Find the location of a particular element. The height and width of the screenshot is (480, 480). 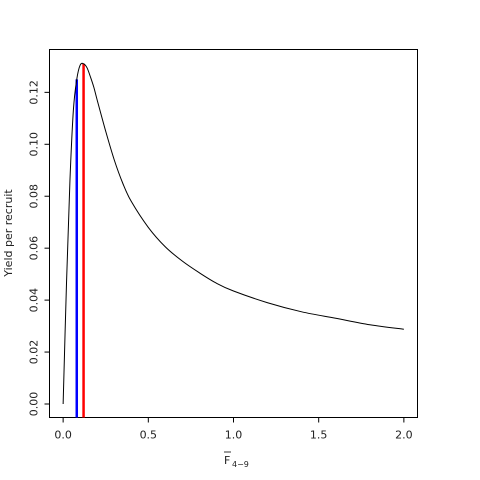

y-tick-label: 0.00 is located at coordinates (34, 404).